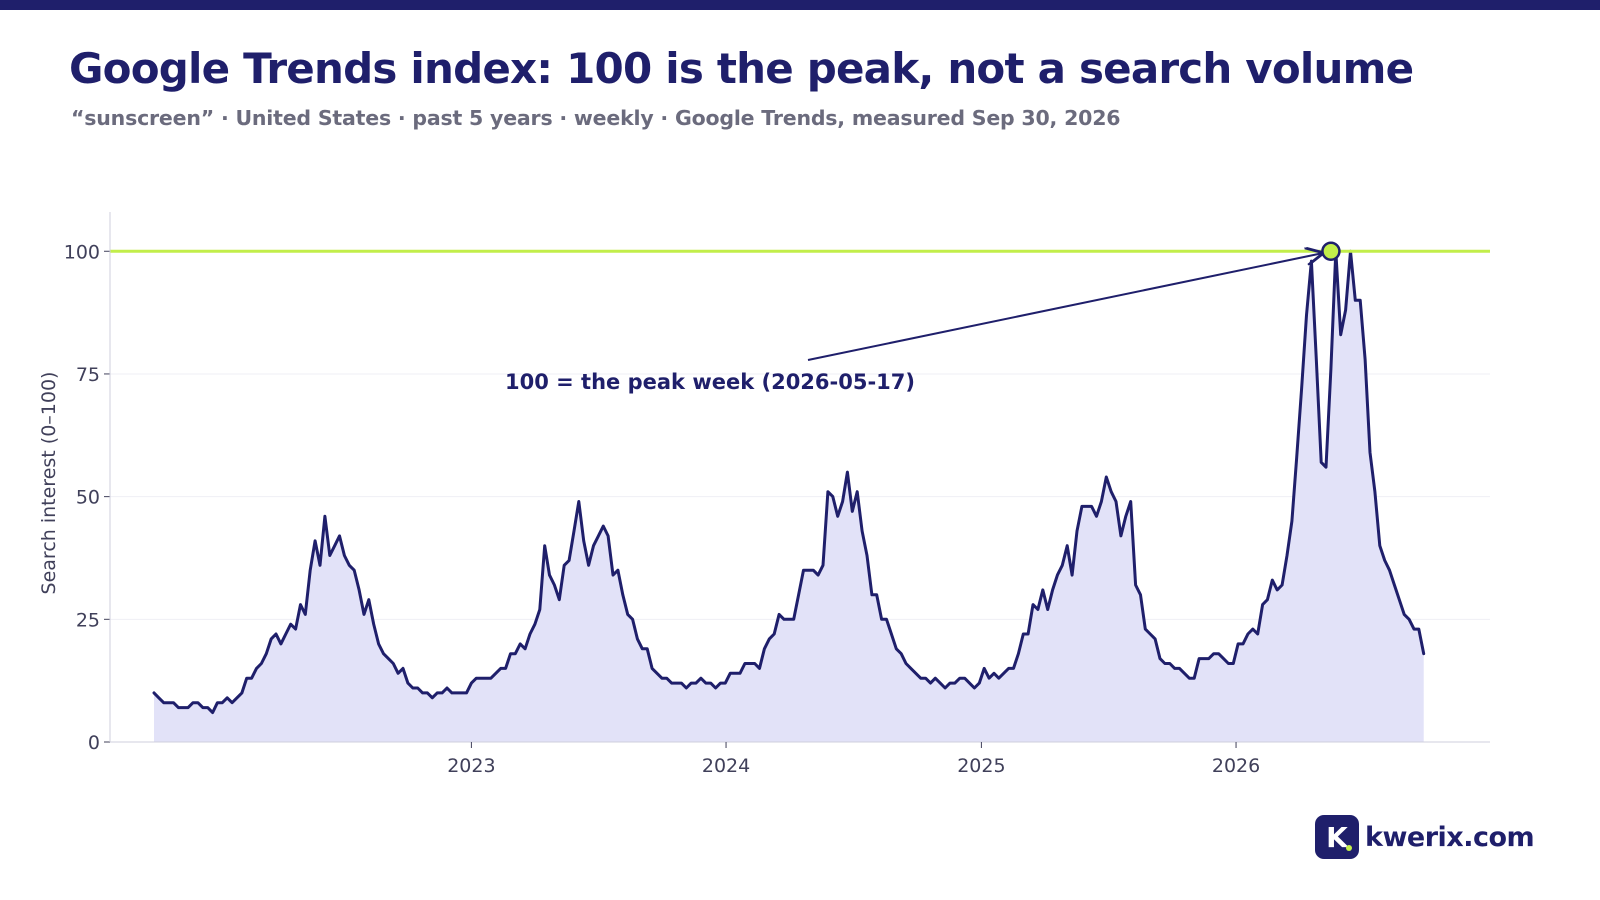  What do you see at coordinates (1064, 307) in the screenshot?
I see `annotation-arrow` at bounding box center [1064, 307].